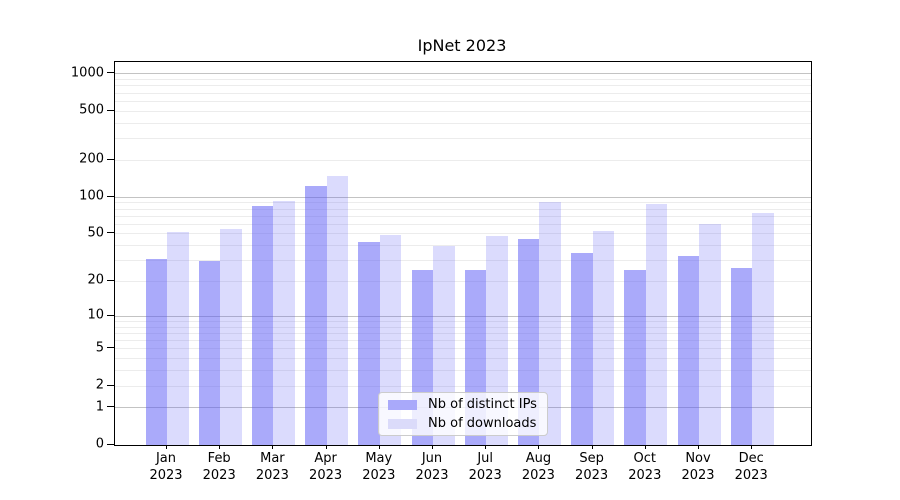  Describe the element at coordinates (95, 280) in the screenshot. I see `y-tick-label: 20` at that location.